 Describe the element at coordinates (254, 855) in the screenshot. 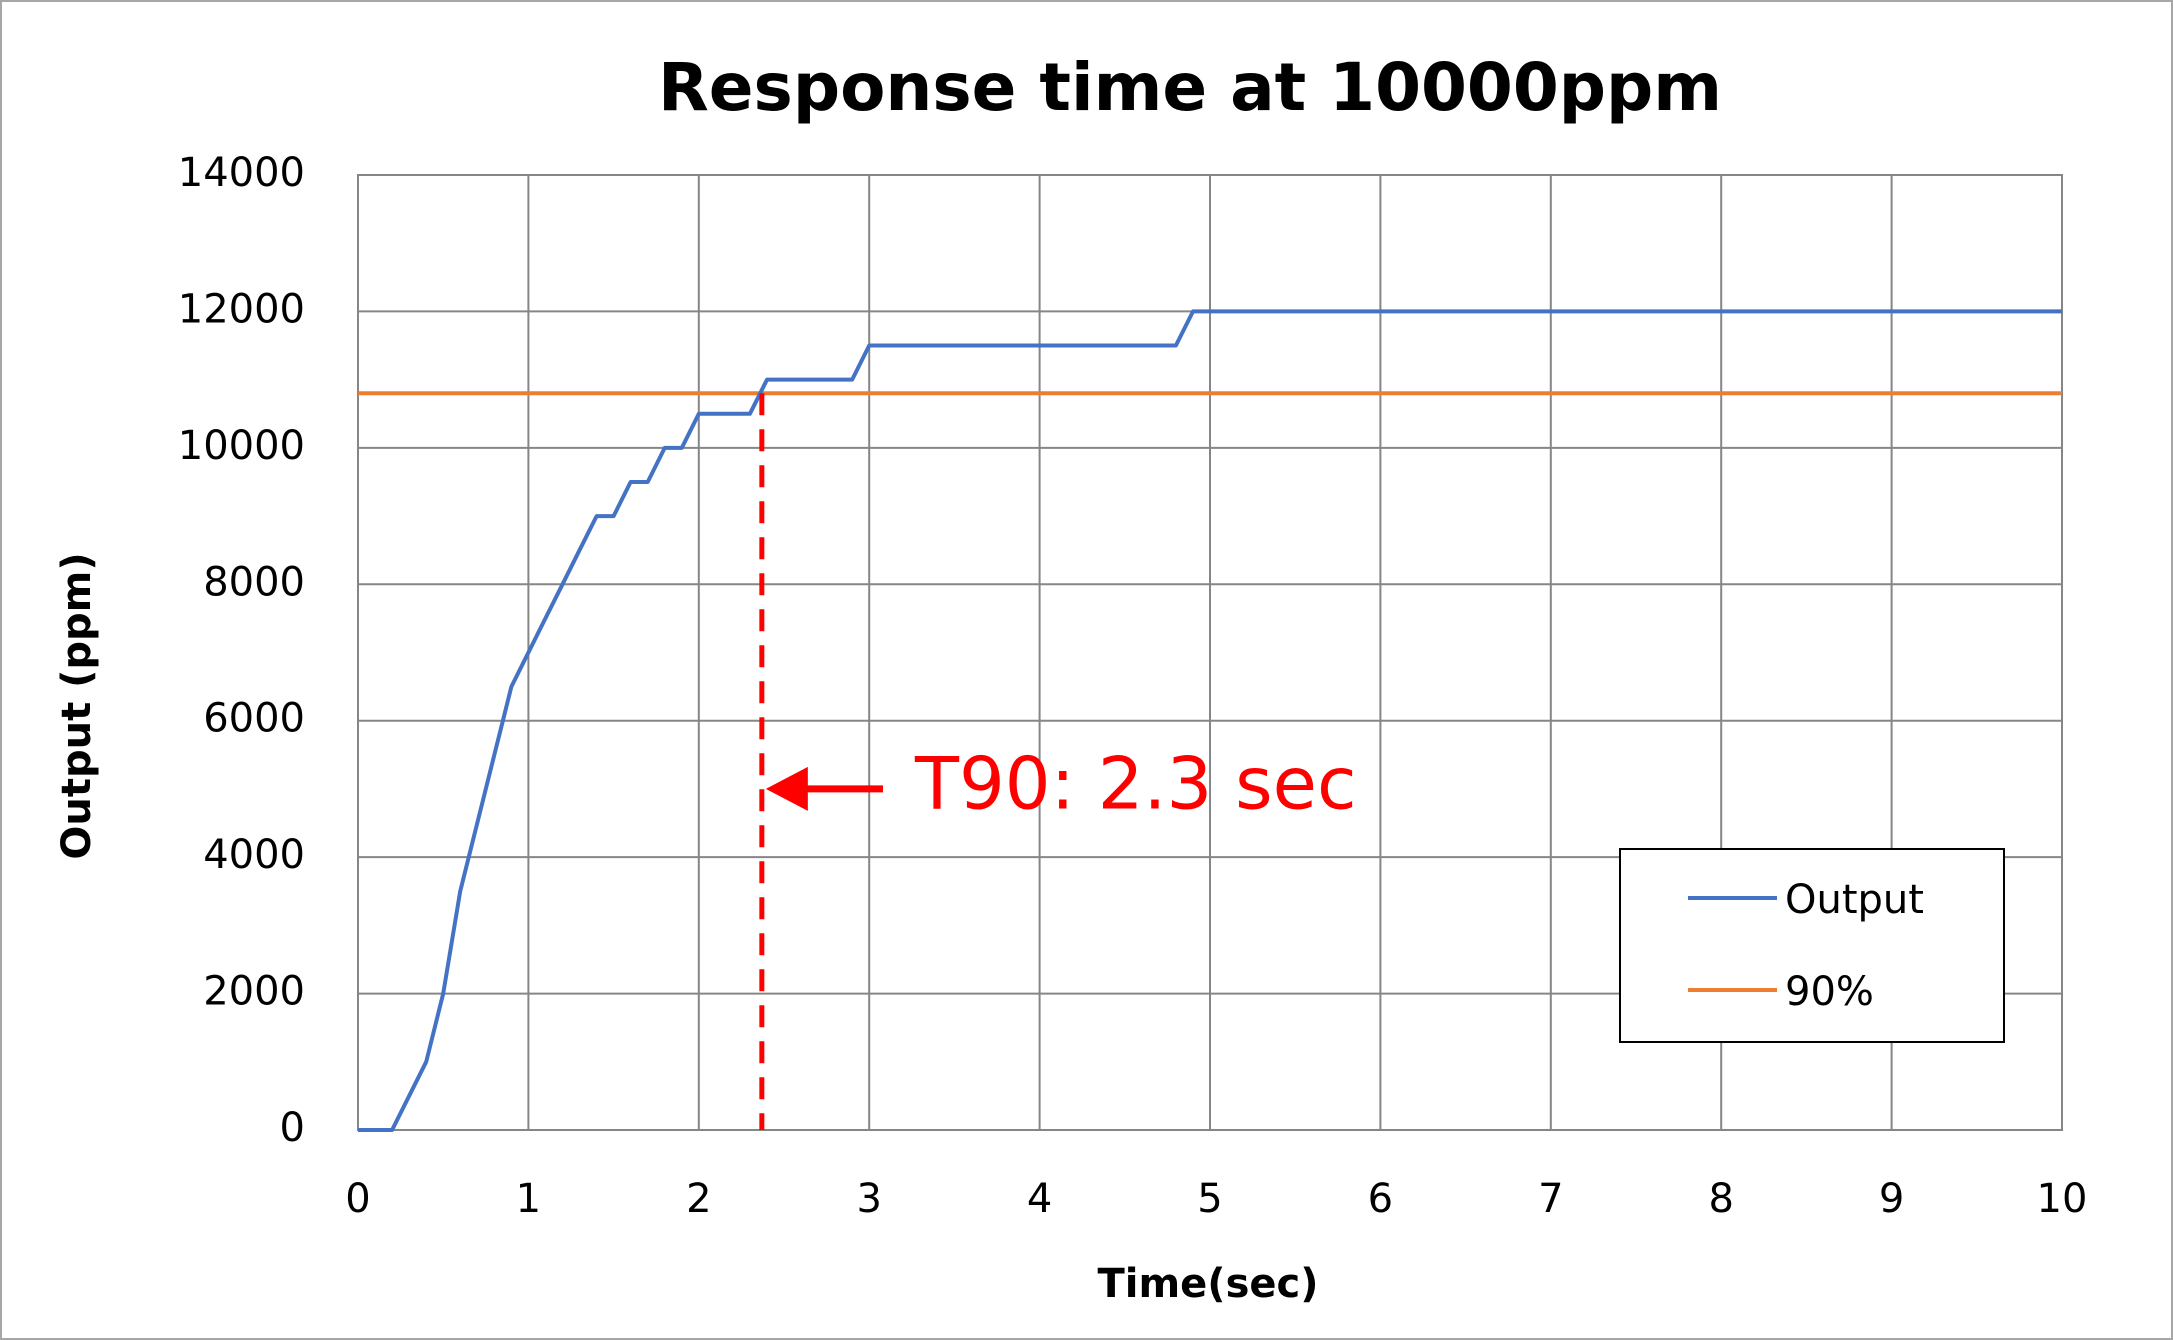

I see `y-tick-label: 4000` at that location.